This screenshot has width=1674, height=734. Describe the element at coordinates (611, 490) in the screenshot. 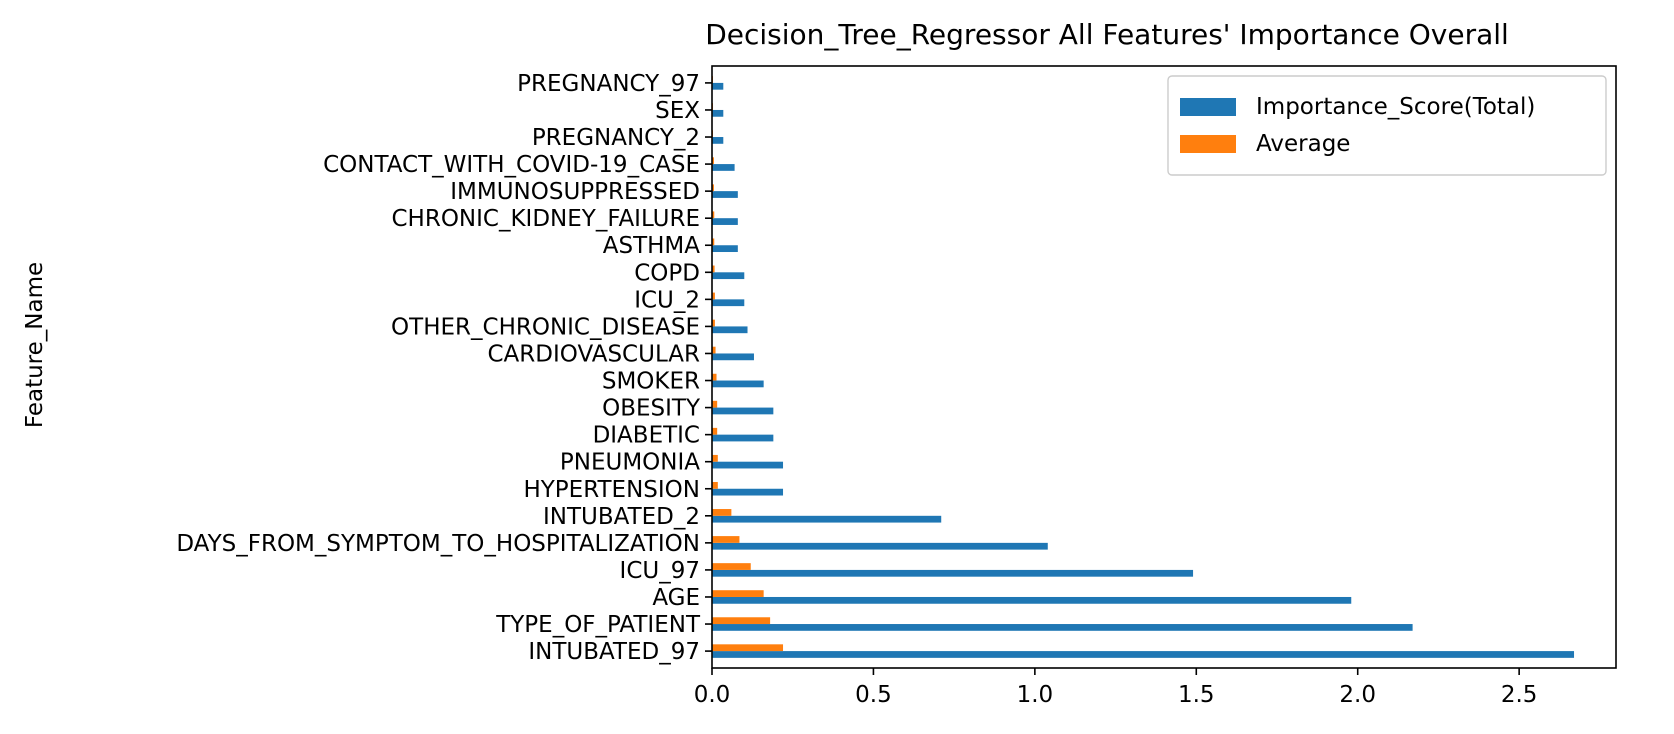

I see `y-tick-label: HYPERTENSION` at that location.